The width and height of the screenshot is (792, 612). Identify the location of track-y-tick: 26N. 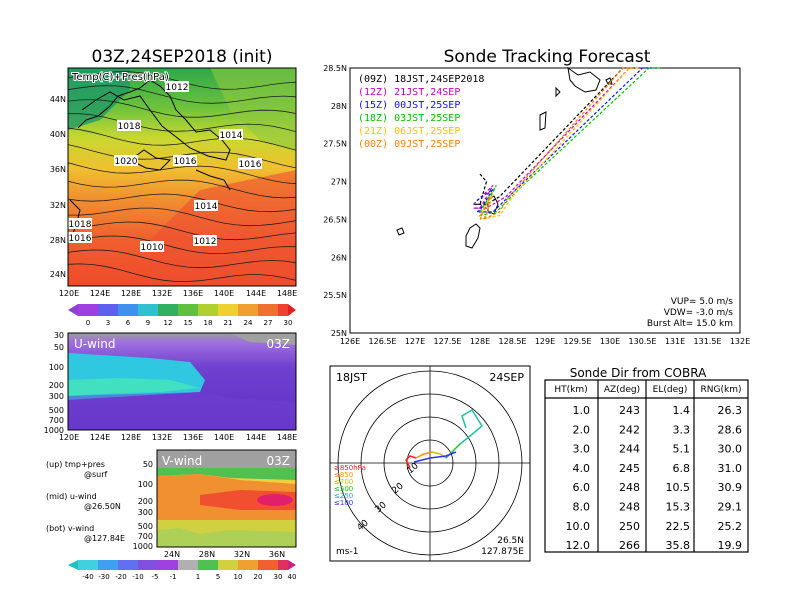
(339, 257).